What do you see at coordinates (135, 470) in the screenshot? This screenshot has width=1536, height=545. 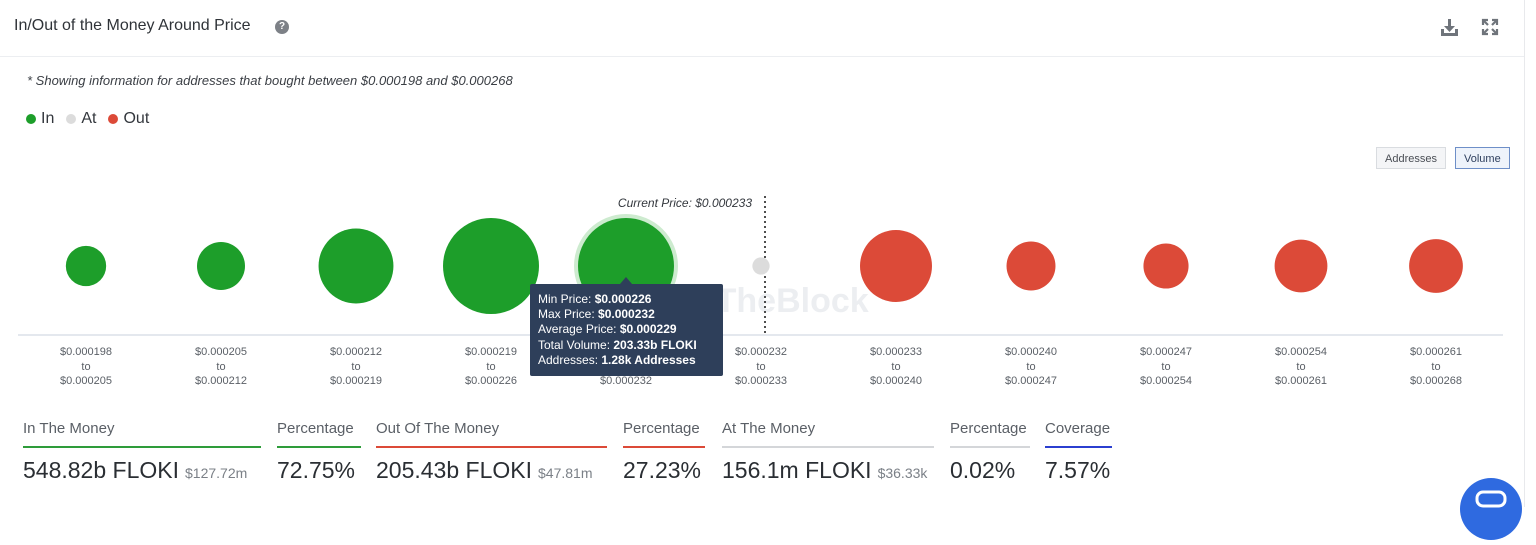 I see `stat-value: 548.82b FLOKI $127.72m` at bounding box center [135, 470].